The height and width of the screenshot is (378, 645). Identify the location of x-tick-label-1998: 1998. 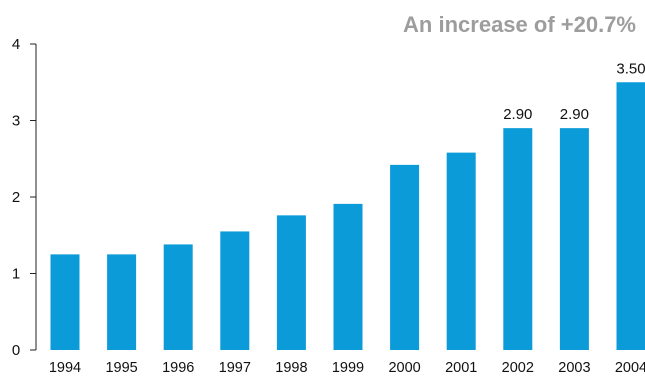
(291, 368).